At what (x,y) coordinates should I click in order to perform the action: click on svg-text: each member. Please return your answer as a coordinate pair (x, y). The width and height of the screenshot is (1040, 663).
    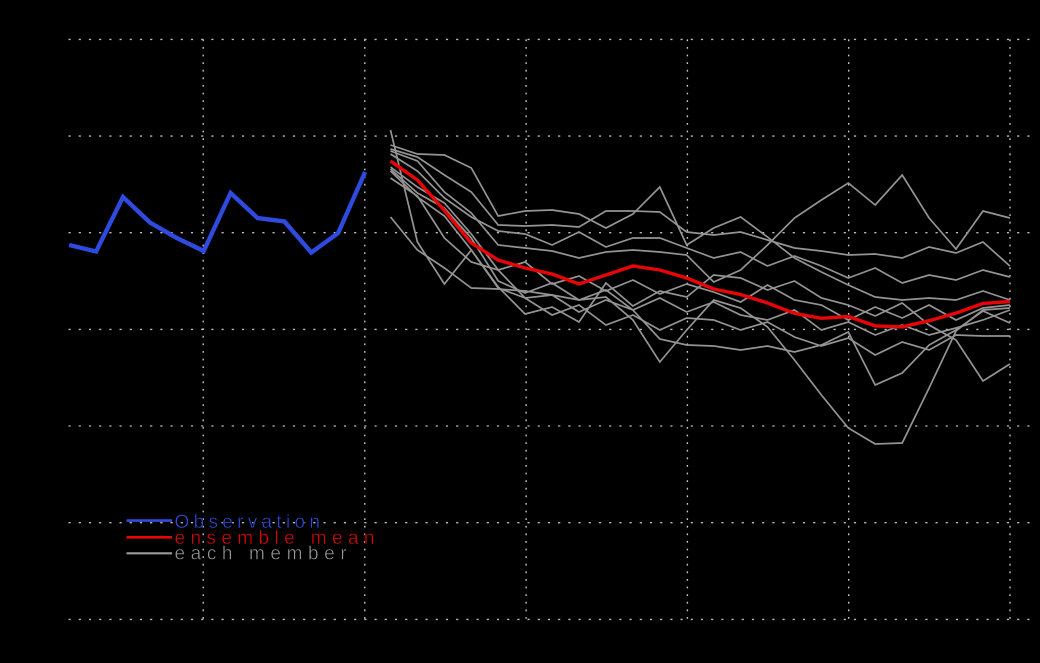
    Looking at the image, I should click on (264, 554).